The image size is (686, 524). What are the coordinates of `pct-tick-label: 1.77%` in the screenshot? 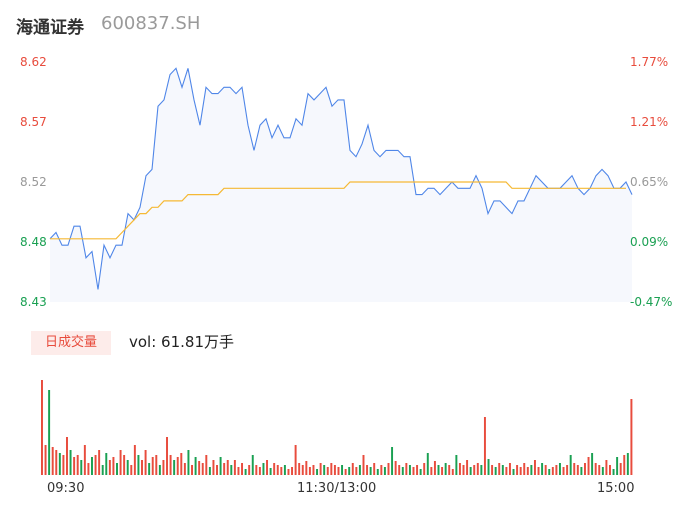 It's located at (649, 62).